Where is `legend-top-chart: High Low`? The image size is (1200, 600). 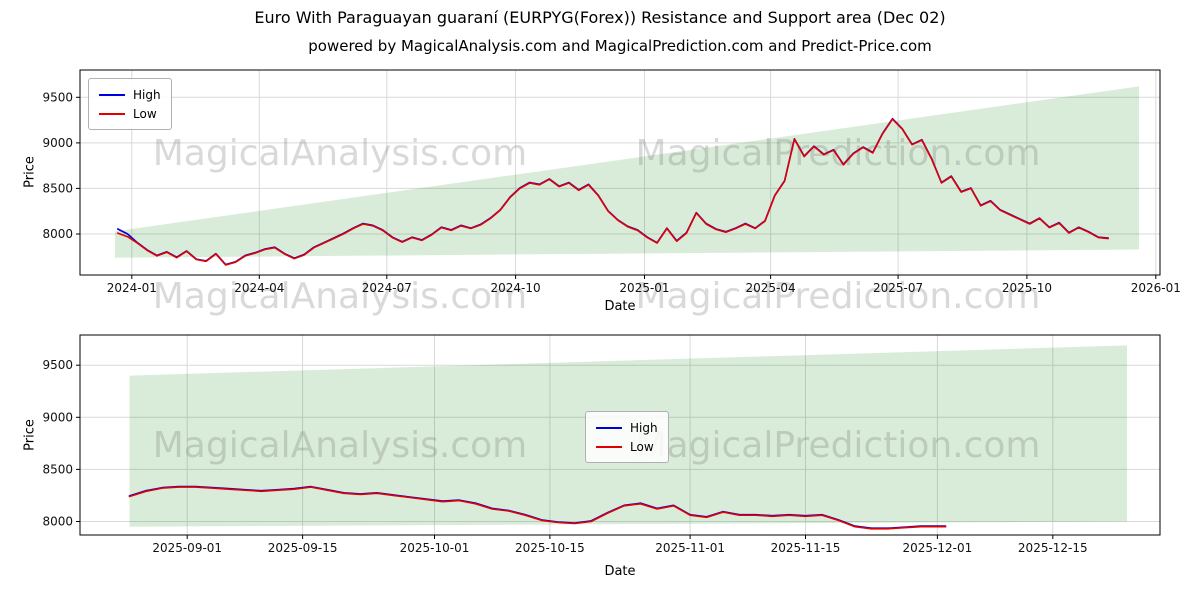 legend-top-chart: High Low is located at coordinates (130, 104).